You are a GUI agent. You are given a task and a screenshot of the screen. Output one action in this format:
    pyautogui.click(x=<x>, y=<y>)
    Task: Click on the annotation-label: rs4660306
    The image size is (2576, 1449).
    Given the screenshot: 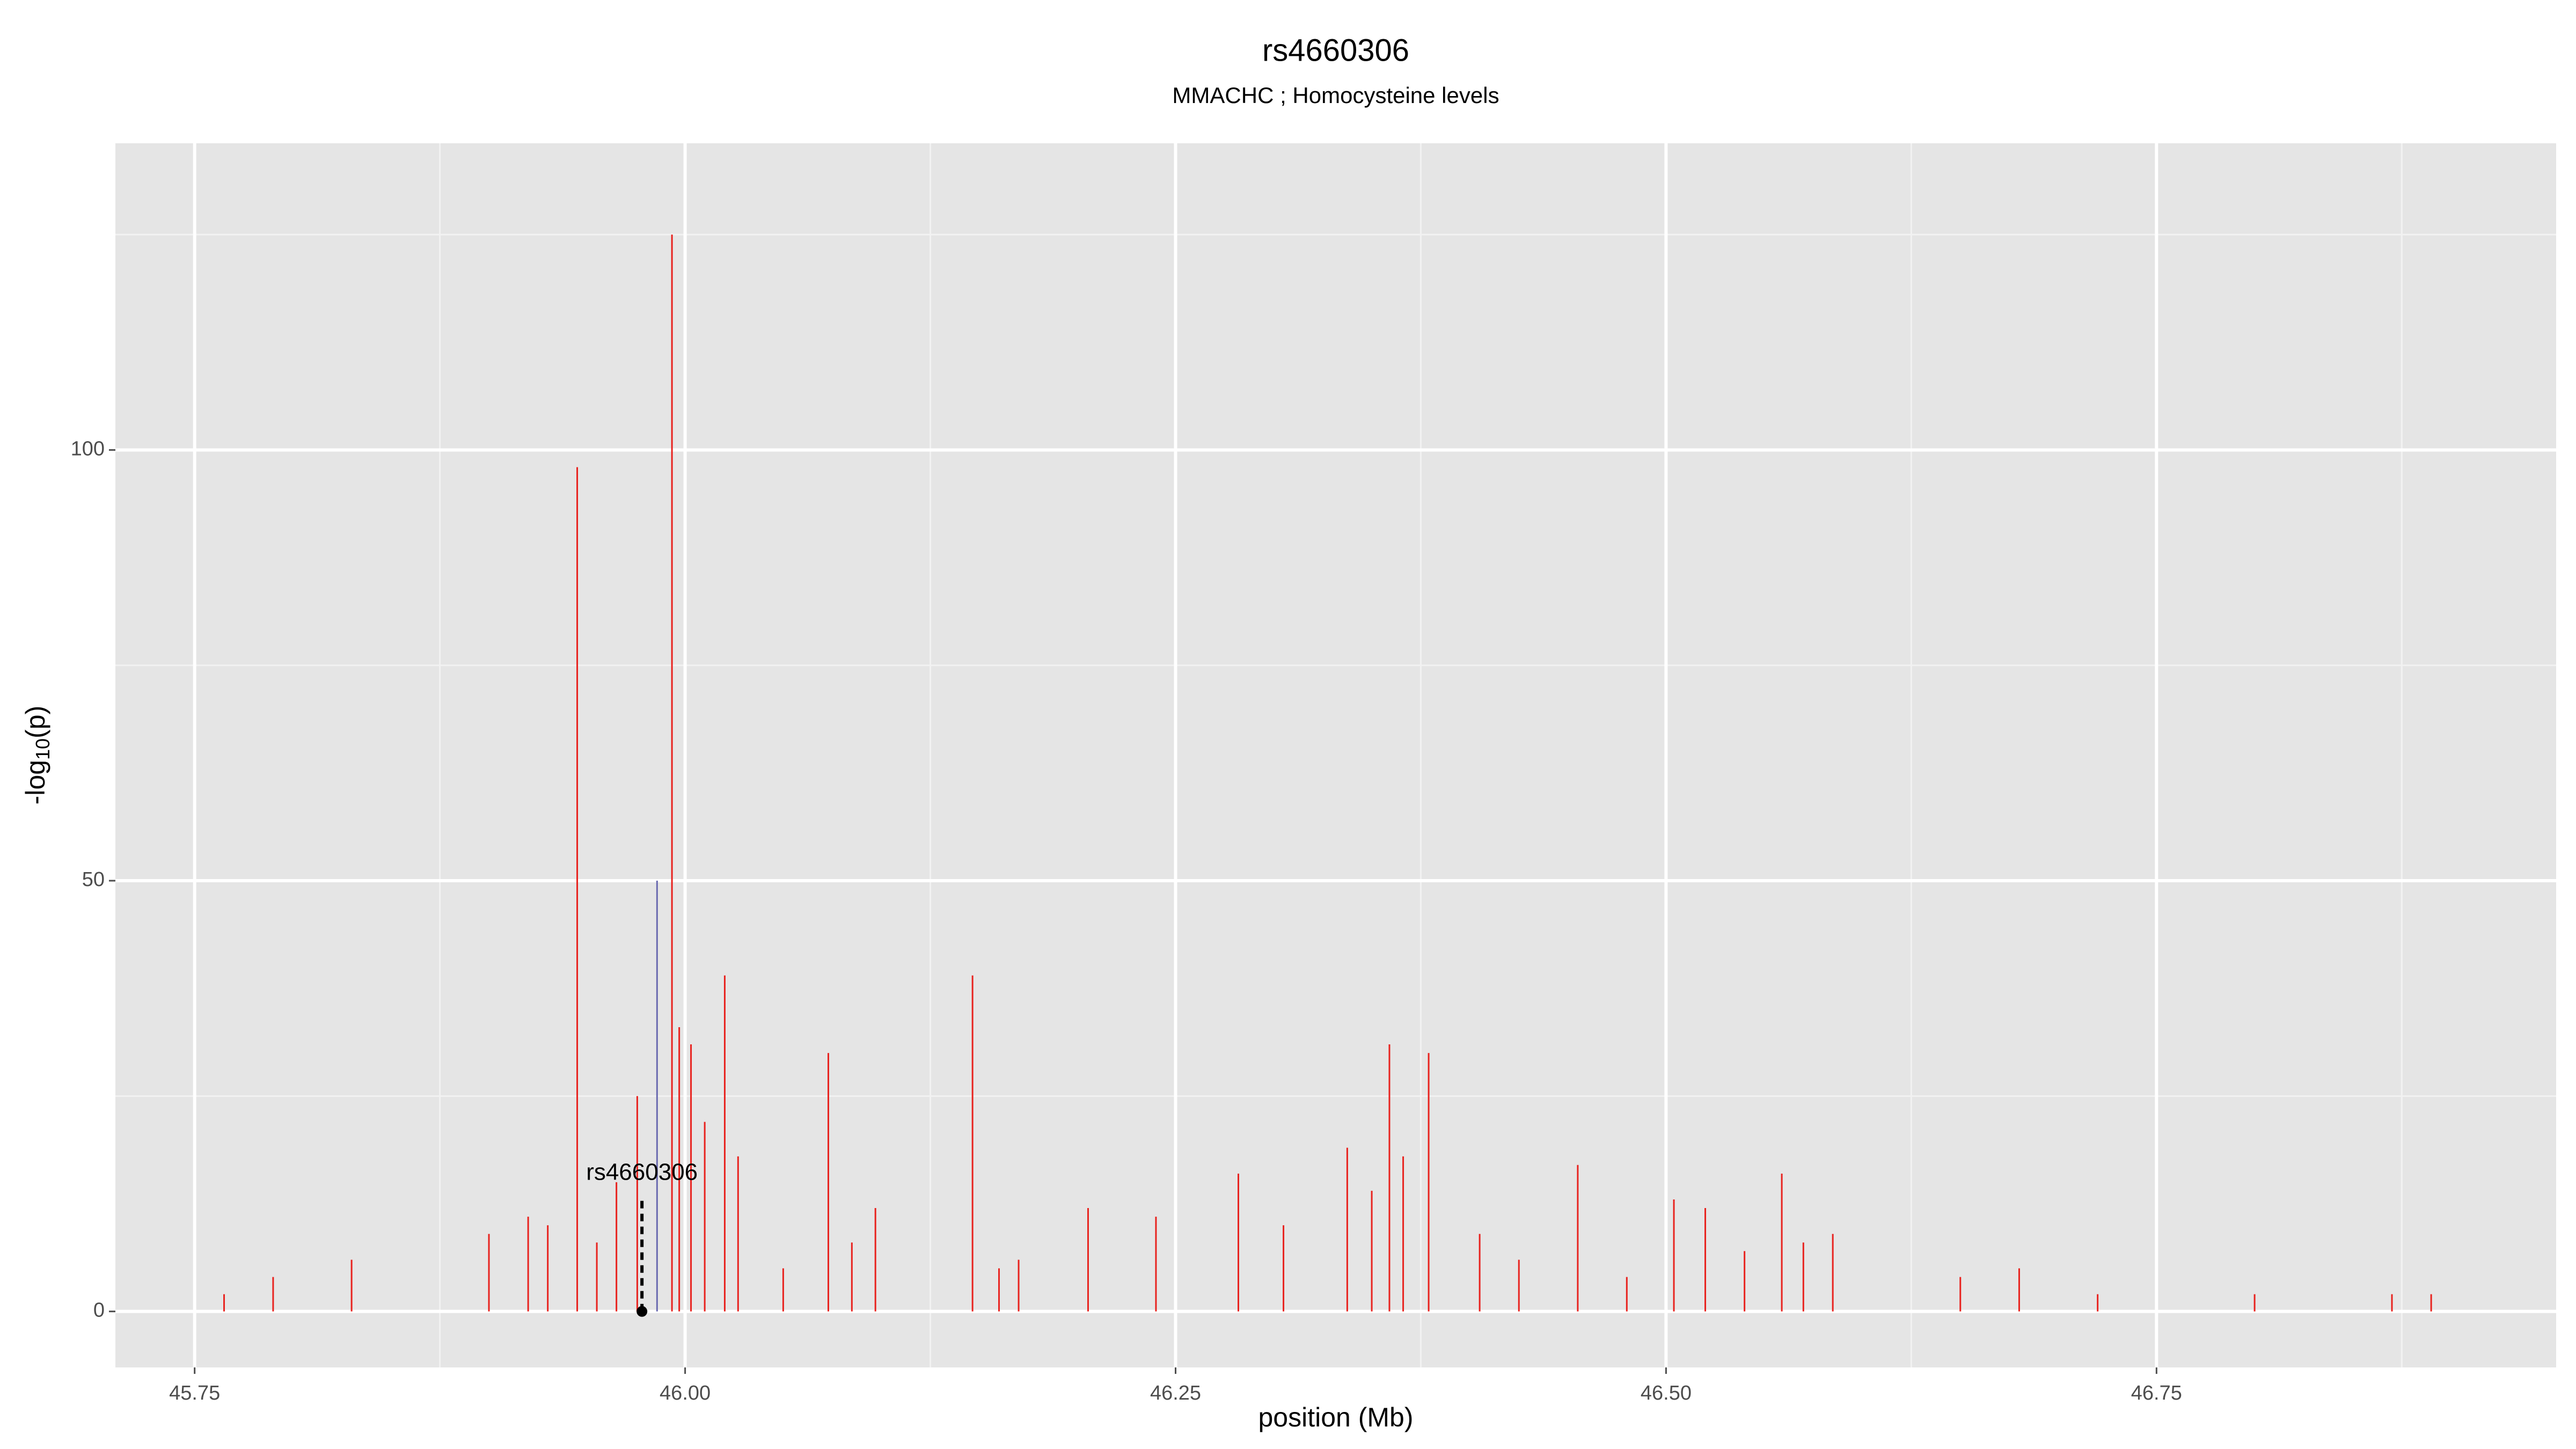 What is the action you would take?
    pyautogui.click(x=642, y=1172)
    